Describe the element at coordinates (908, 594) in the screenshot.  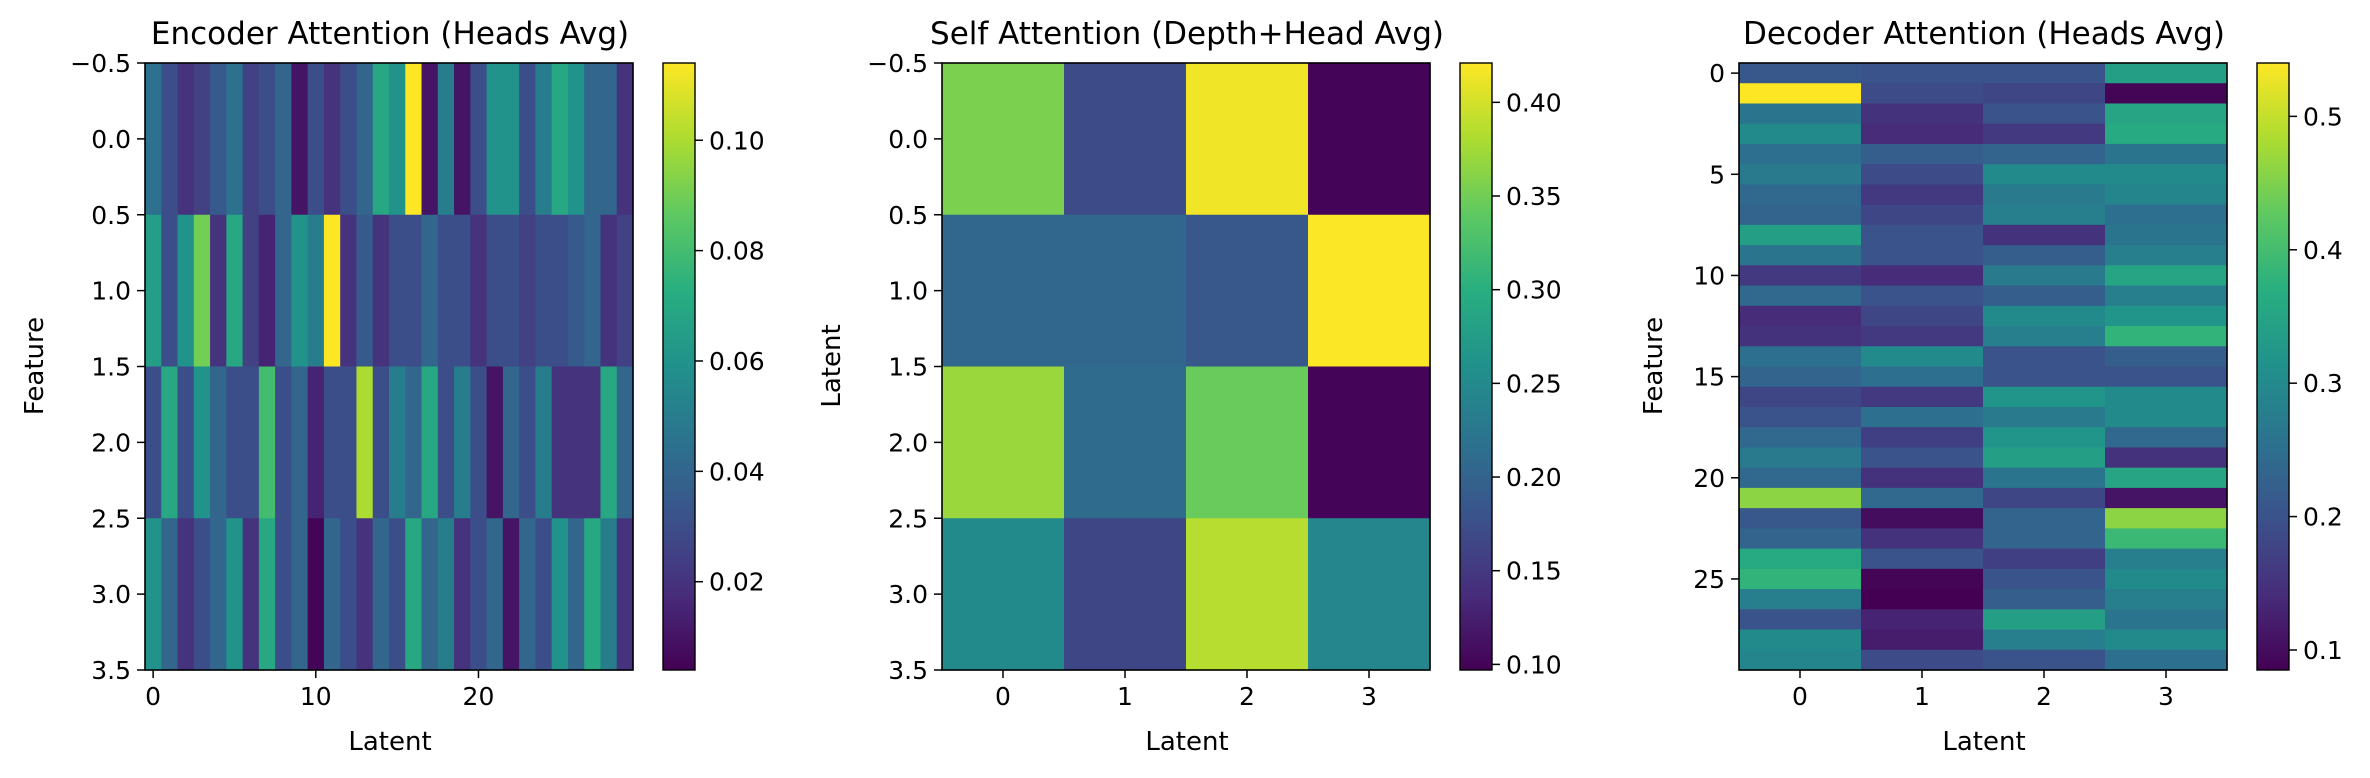
I see `y-tick-label: 3.0` at that location.